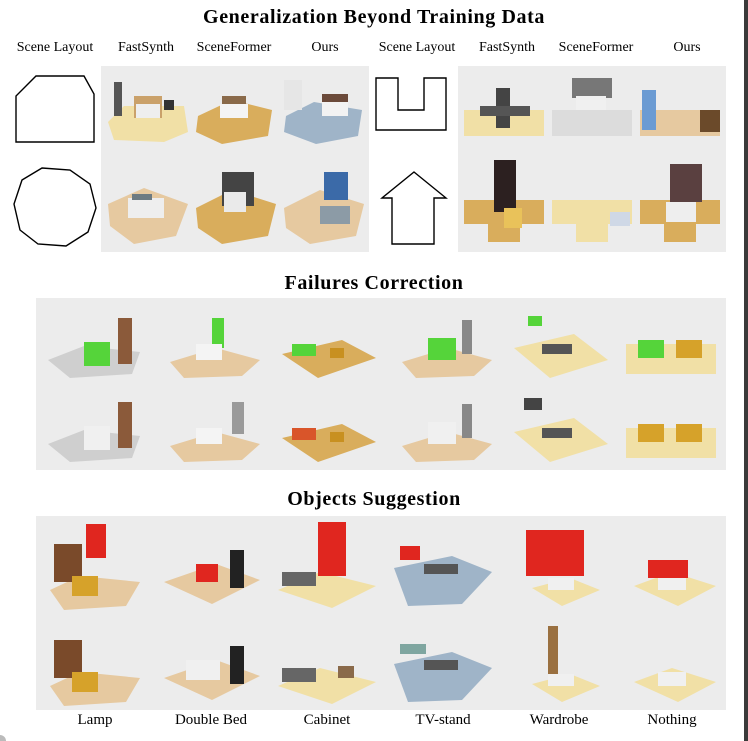 The height and width of the screenshot is (741, 748). I want to click on window-corner, so click(3, 738).